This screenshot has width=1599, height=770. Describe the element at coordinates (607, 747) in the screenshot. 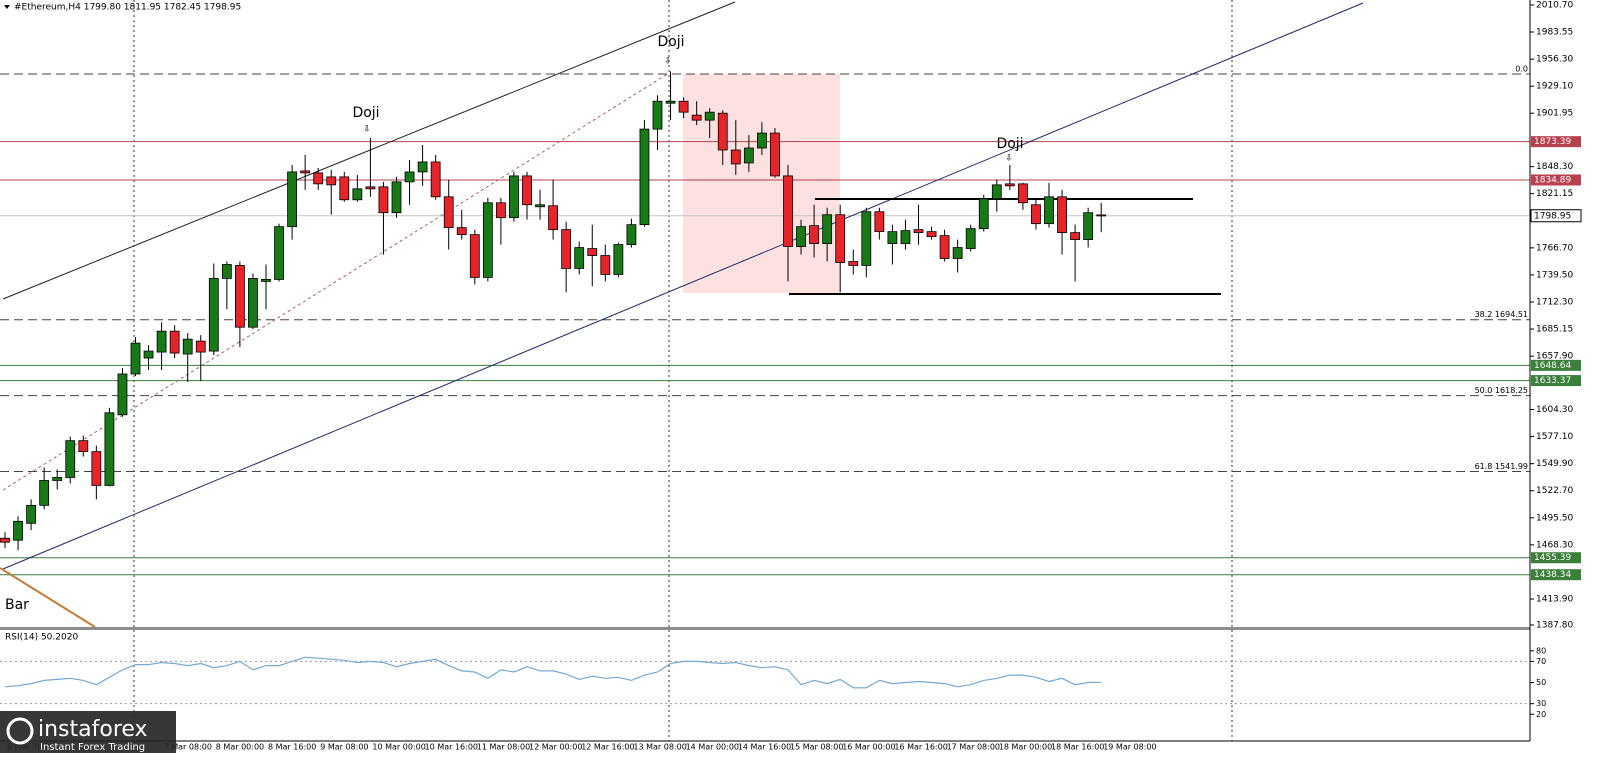

I see `x-tick-label: 12 Mar 16:00` at that location.